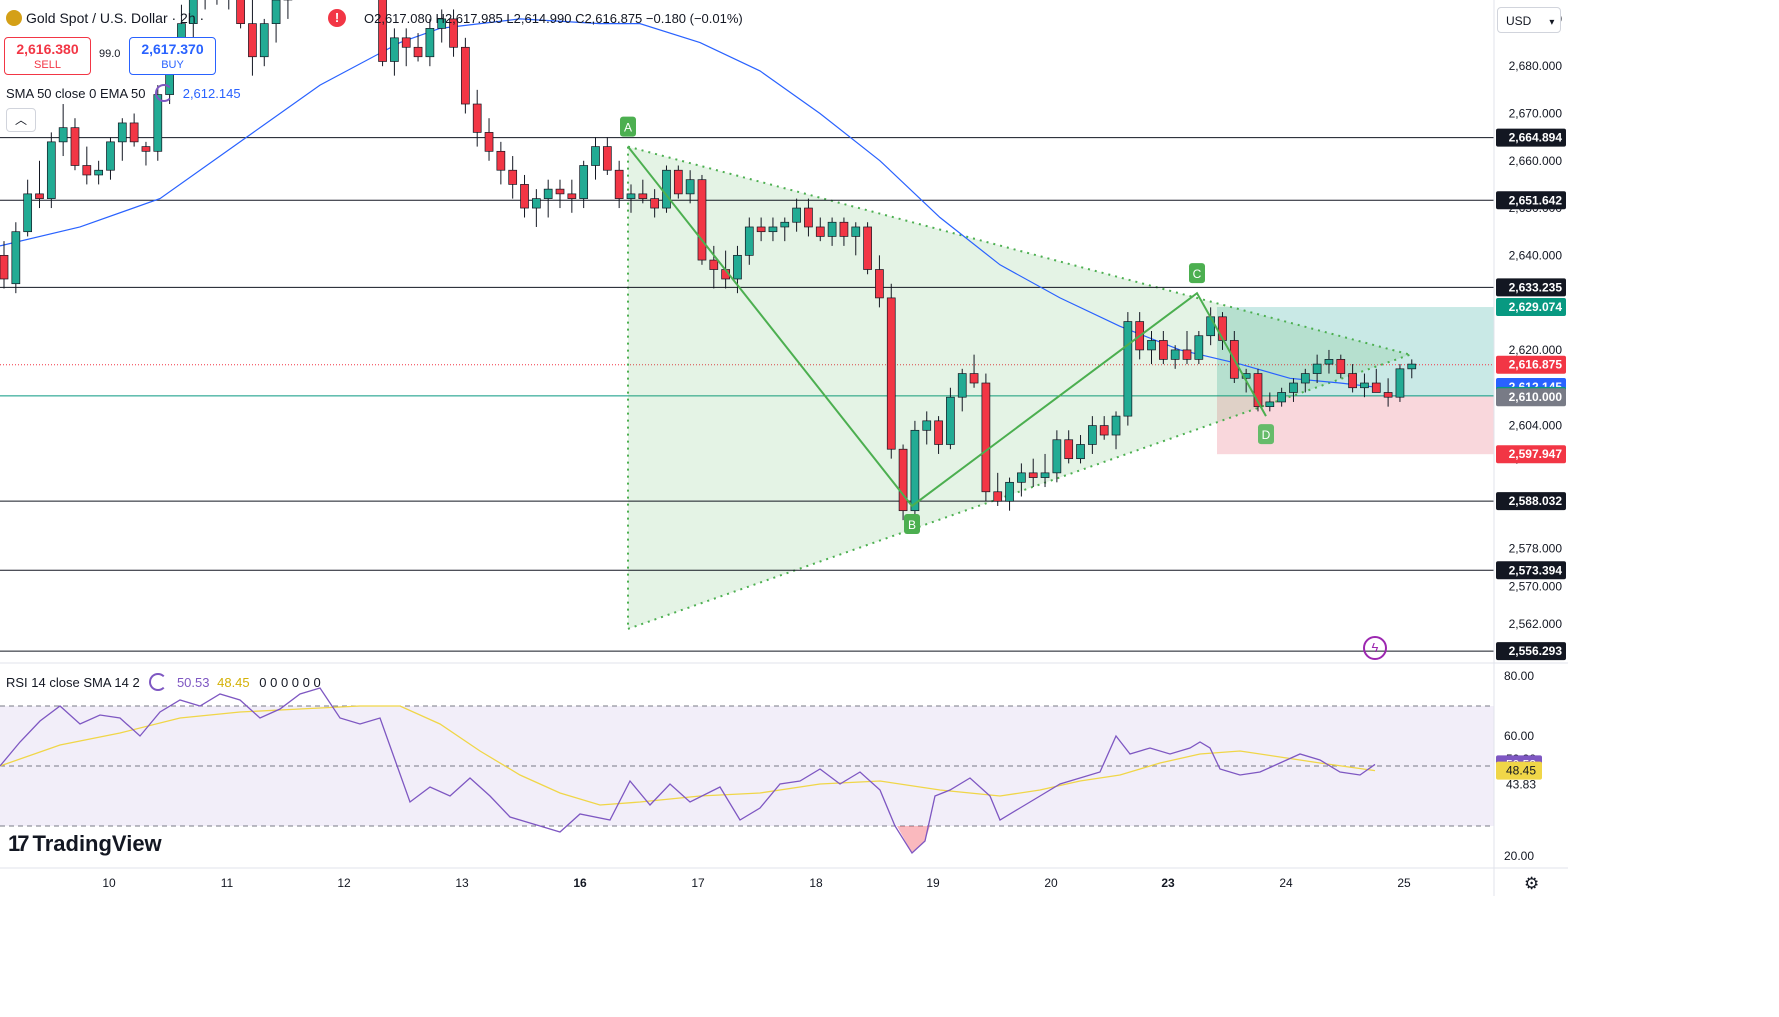 This screenshot has height=1017, width=1779. What do you see at coordinates (1532, 883) in the screenshot?
I see `settings-icon: ⚙` at bounding box center [1532, 883].